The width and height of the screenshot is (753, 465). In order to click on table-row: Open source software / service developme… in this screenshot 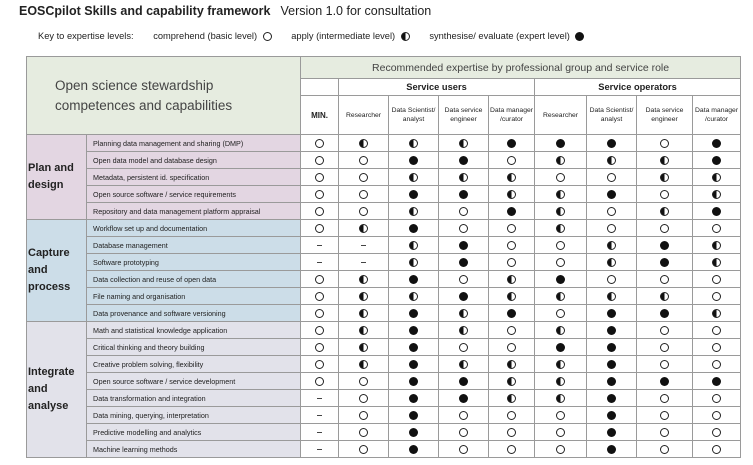, I will do `click(384, 381)`.